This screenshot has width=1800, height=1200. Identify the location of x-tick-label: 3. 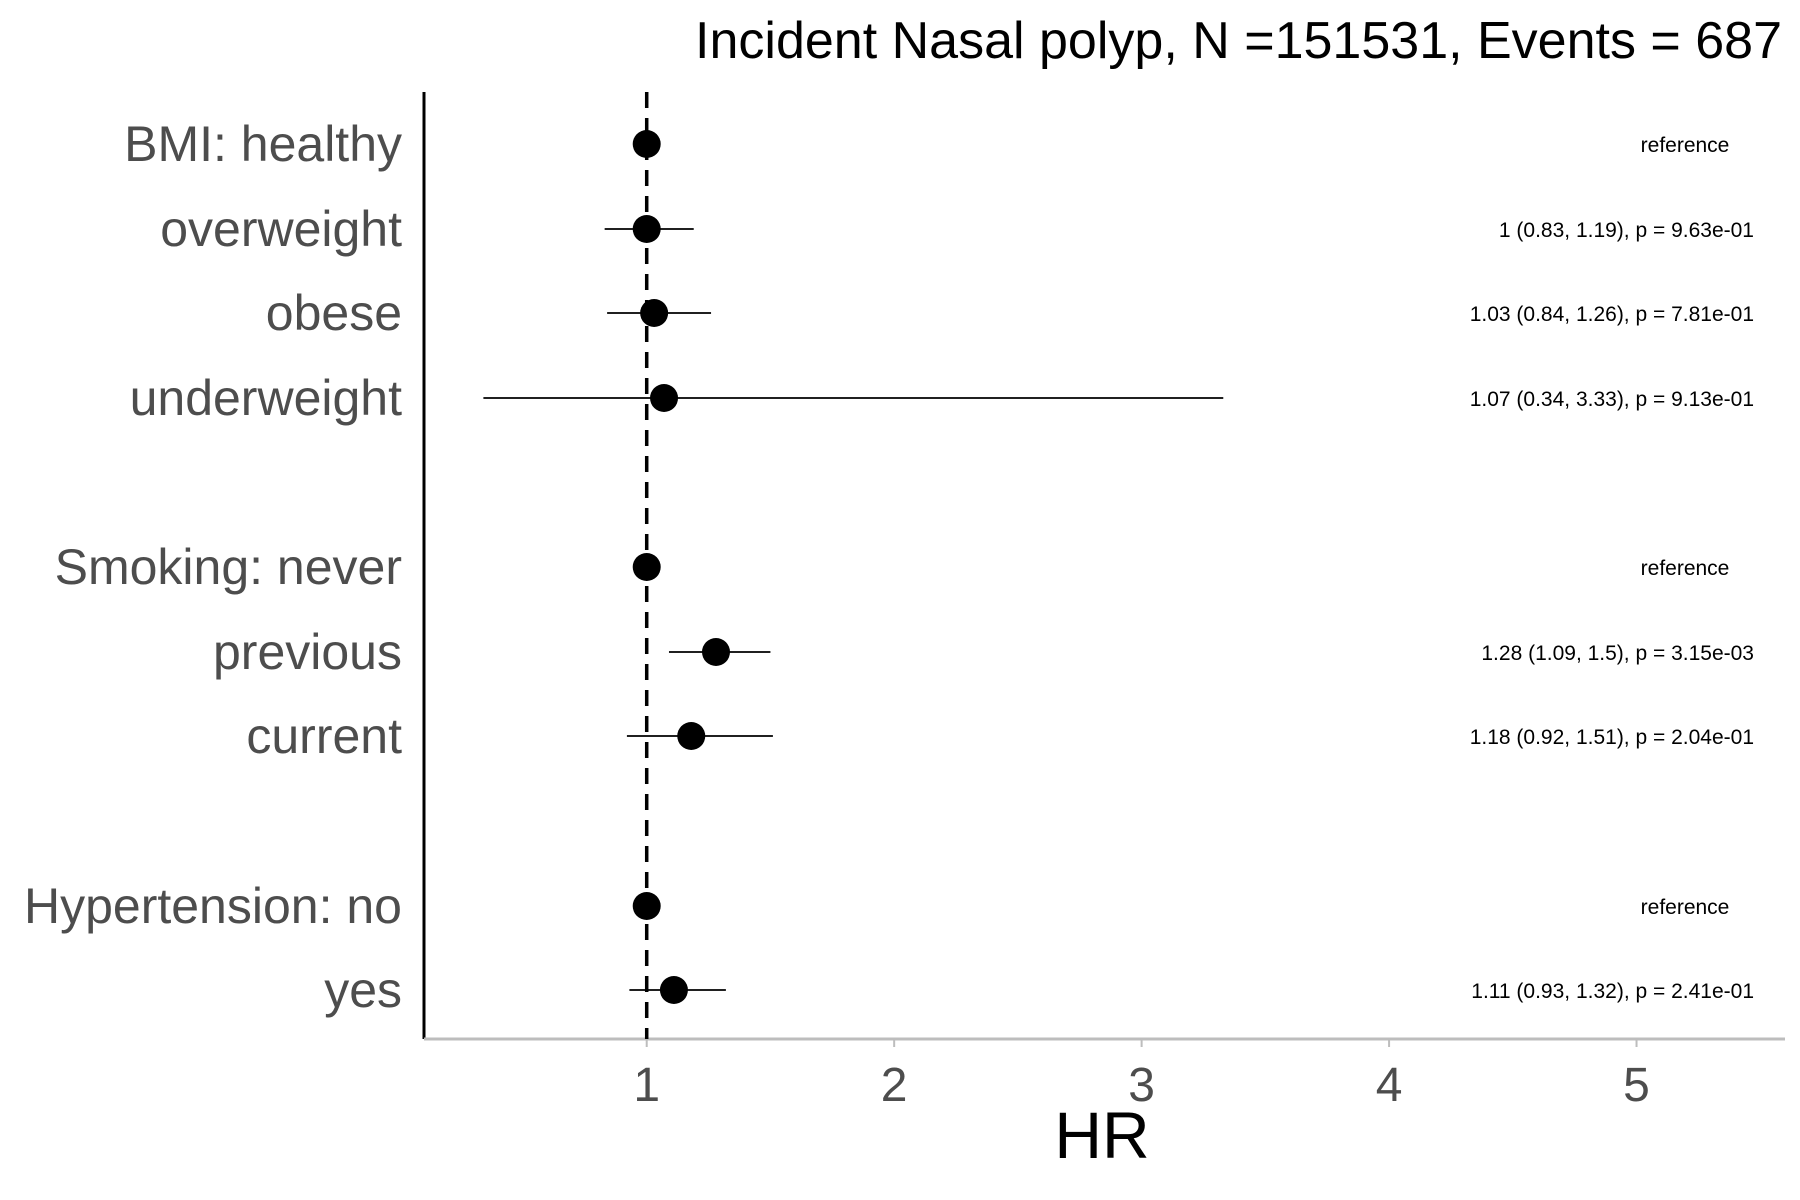
(1141, 1085).